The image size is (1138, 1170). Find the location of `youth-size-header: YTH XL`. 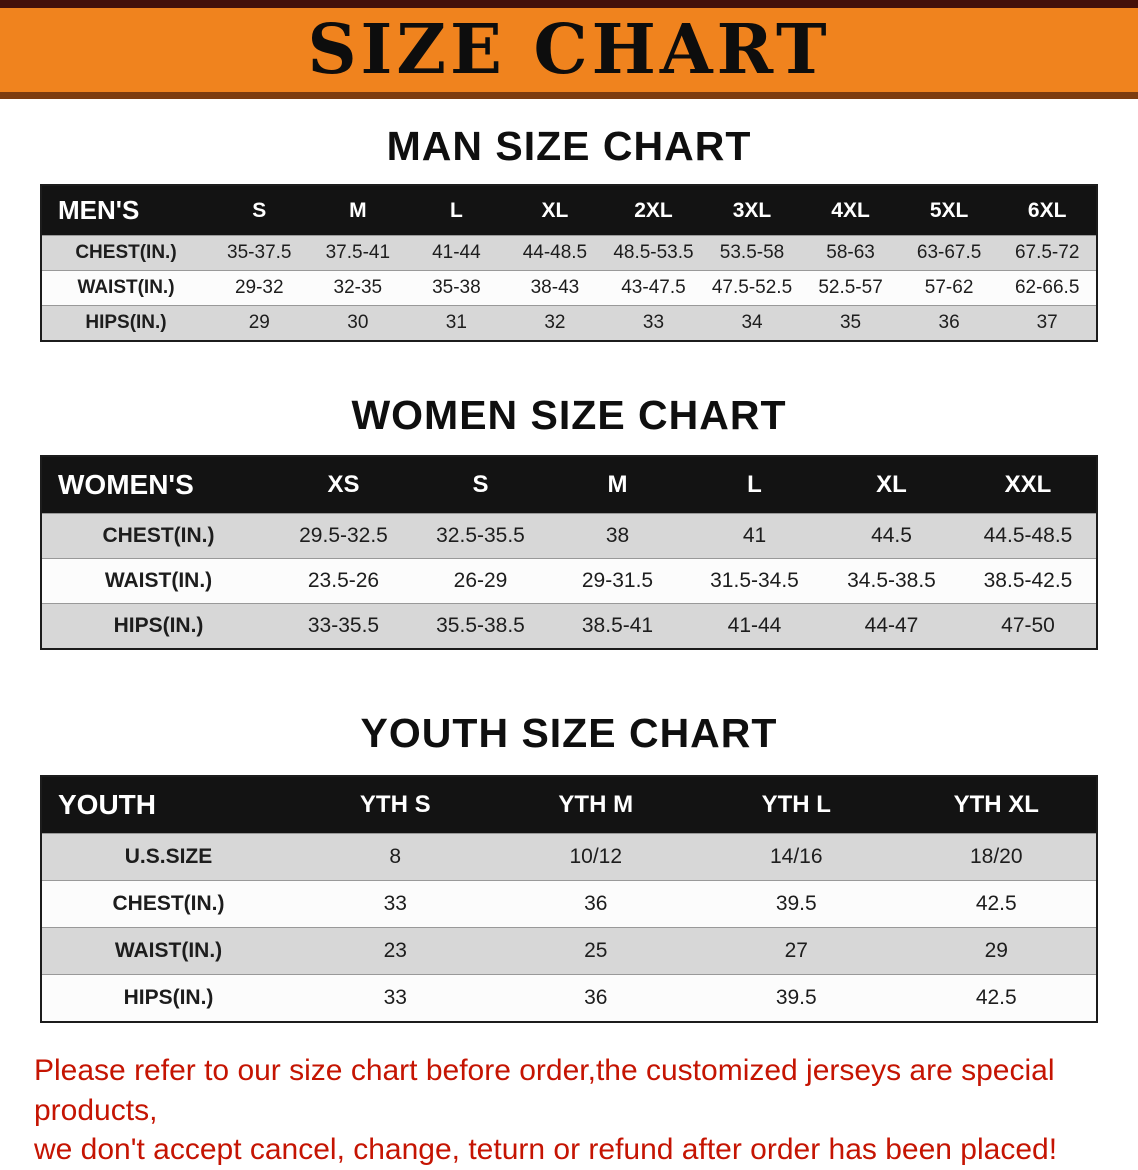

youth-size-header: YTH XL is located at coordinates (996, 805).